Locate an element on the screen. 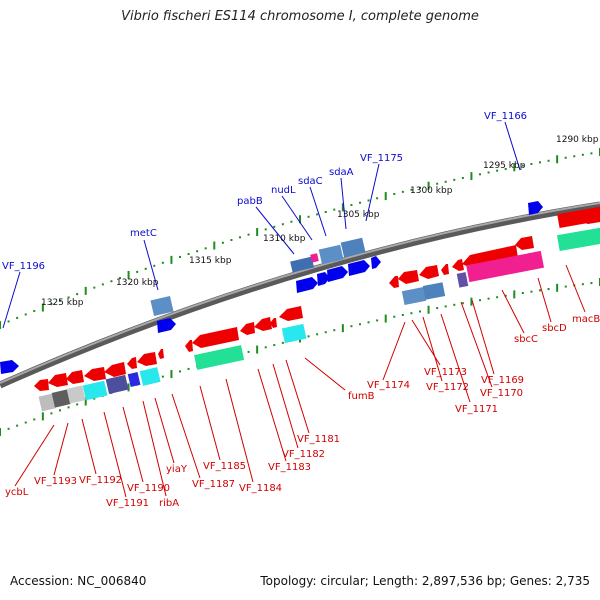 Image resolution: width=600 pixels, height=600 pixels. scale-tick-label: 1300 kbp is located at coordinates (431, 191).